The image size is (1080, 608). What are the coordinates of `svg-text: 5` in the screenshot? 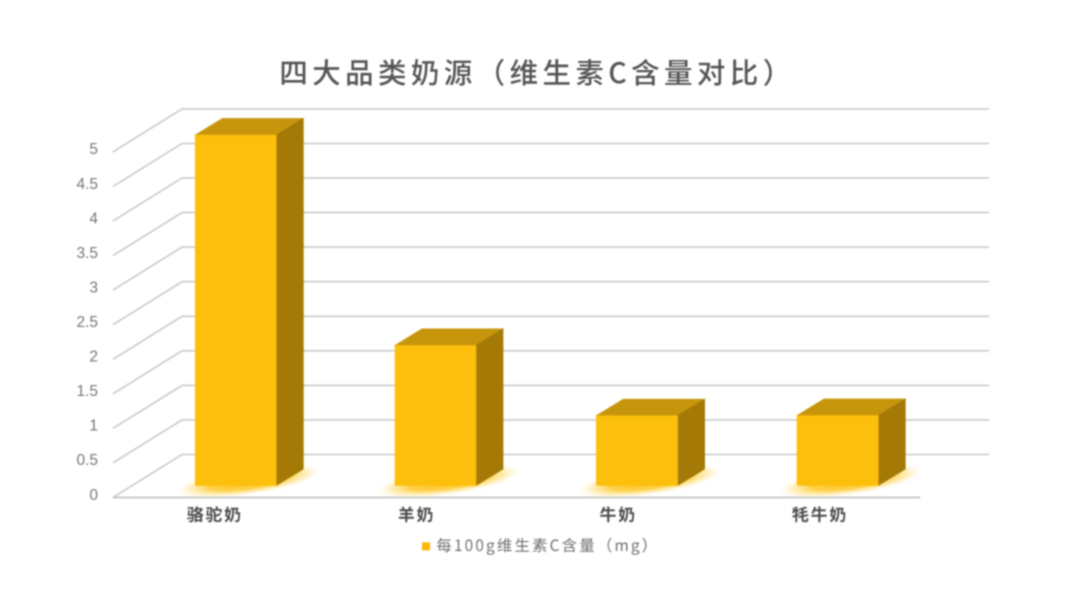 It's located at (93, 149).